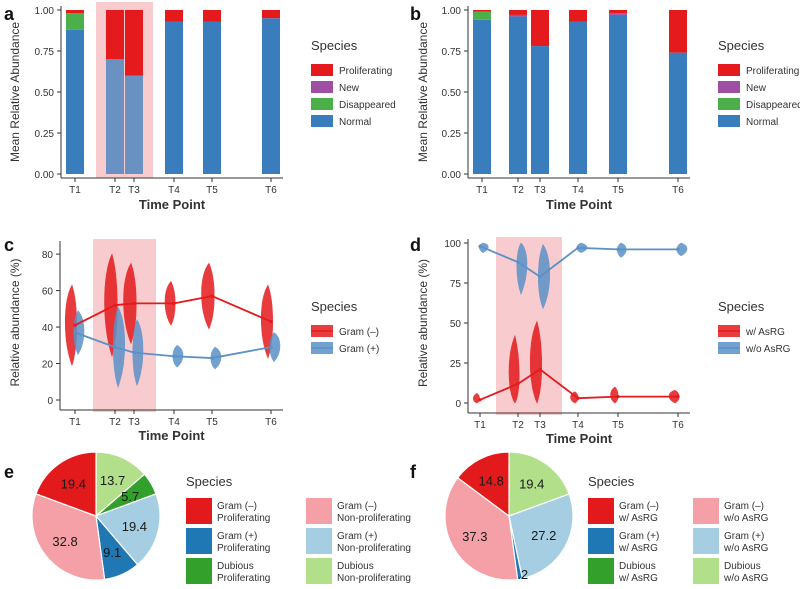 The height and width of the screenshot is (589, 800). I want to click on x-tick-label: T6, so click(678, 190).